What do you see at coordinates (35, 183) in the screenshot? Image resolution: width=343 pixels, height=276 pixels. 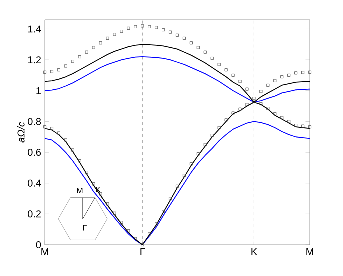 I see `y-tick-label: 0.4` at bounding box center [35, 183].